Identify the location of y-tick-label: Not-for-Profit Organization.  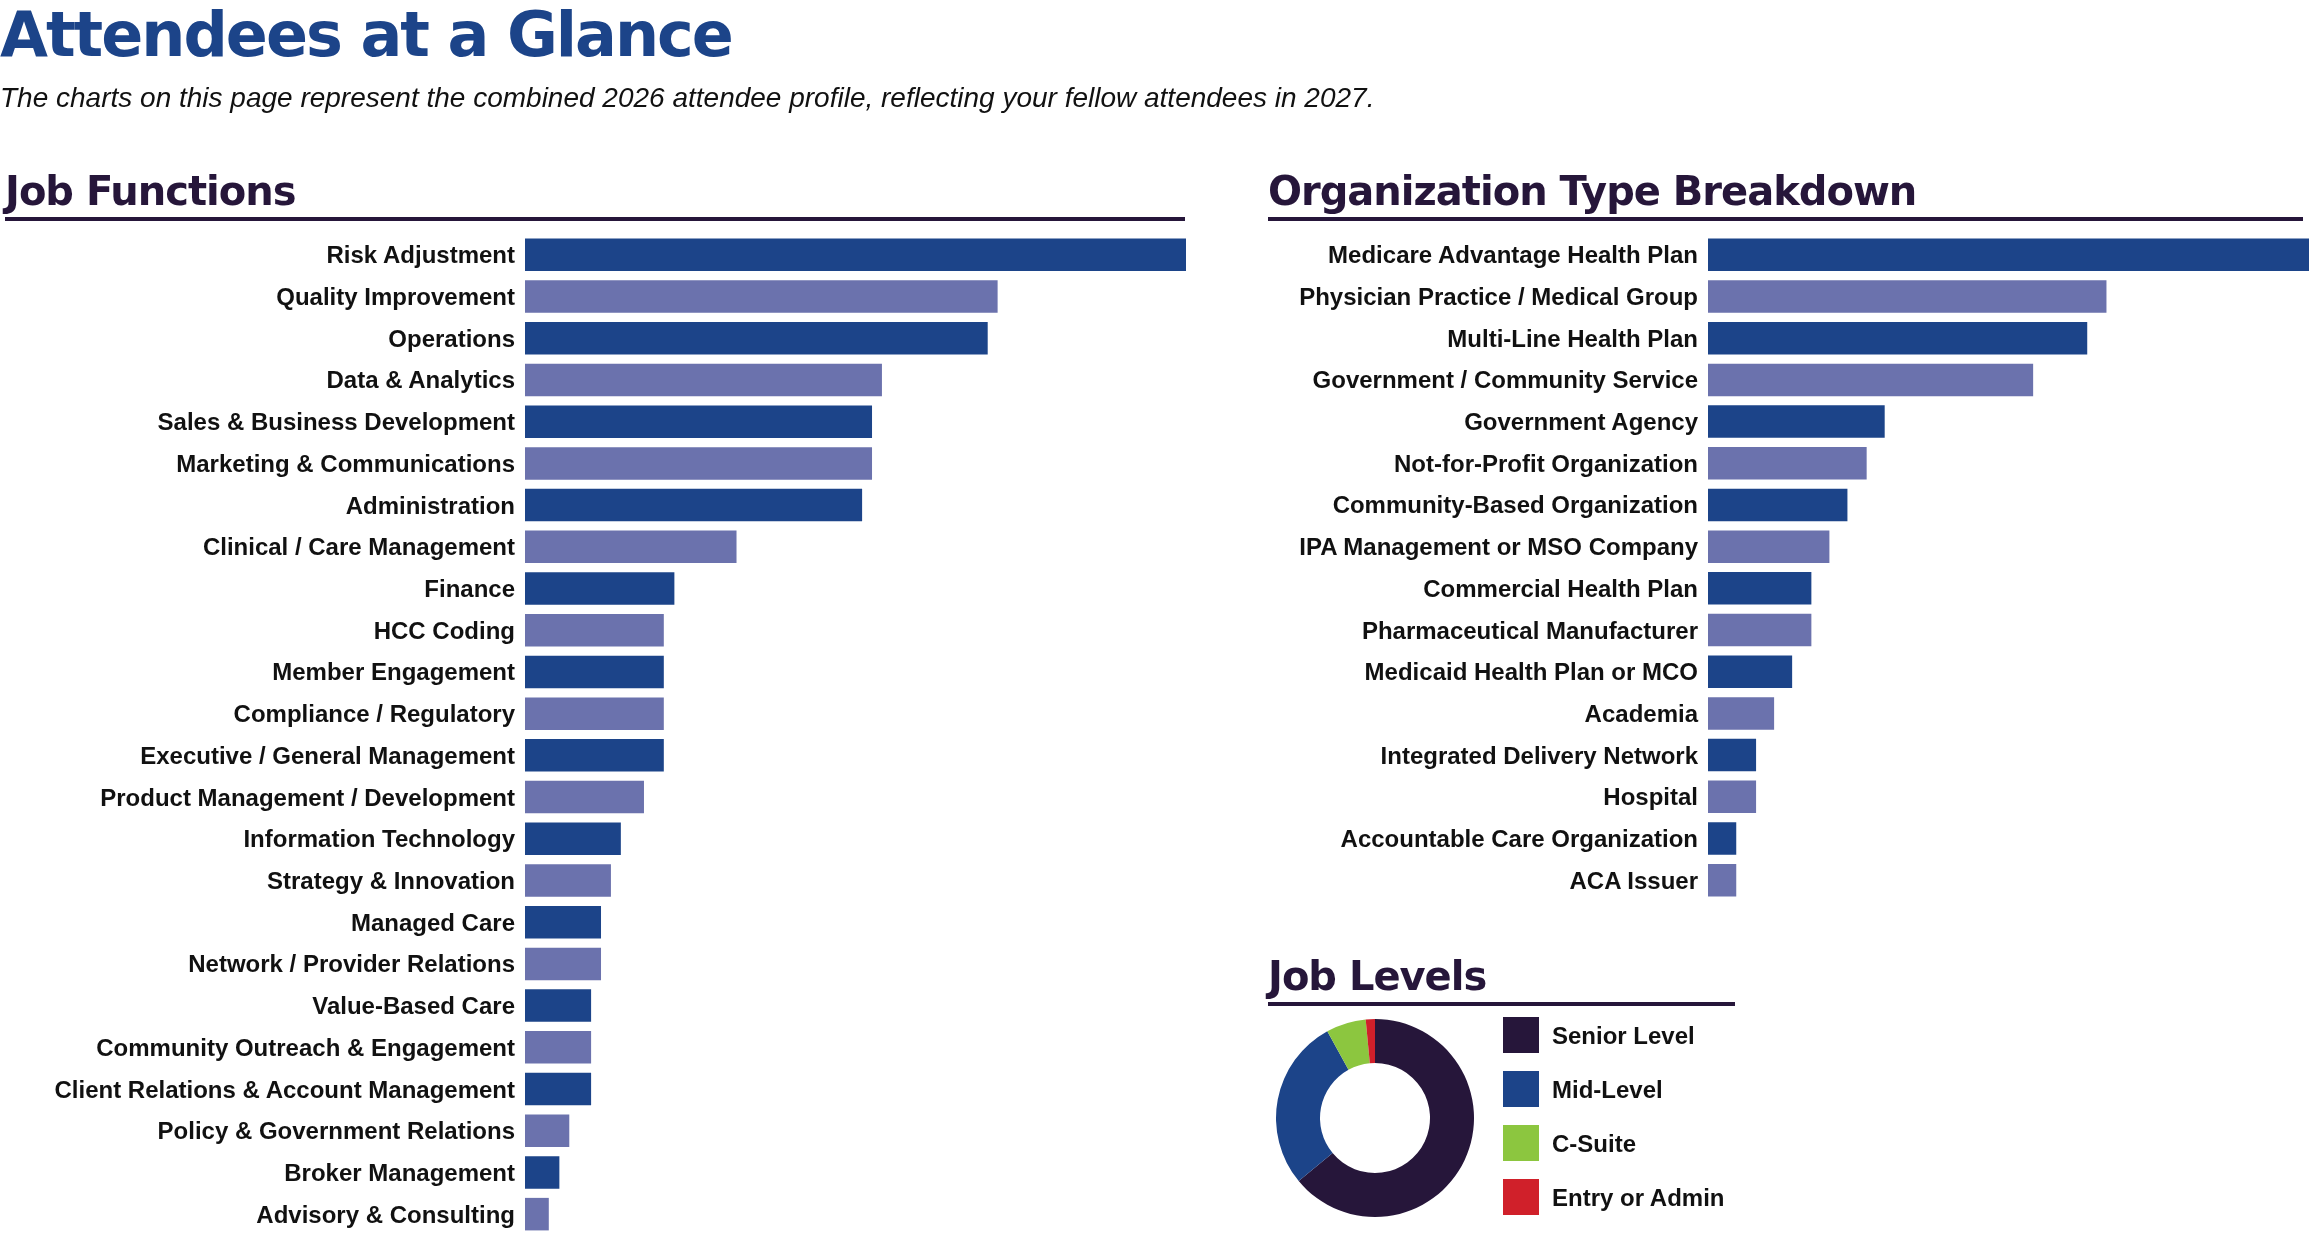
(1546, 463).